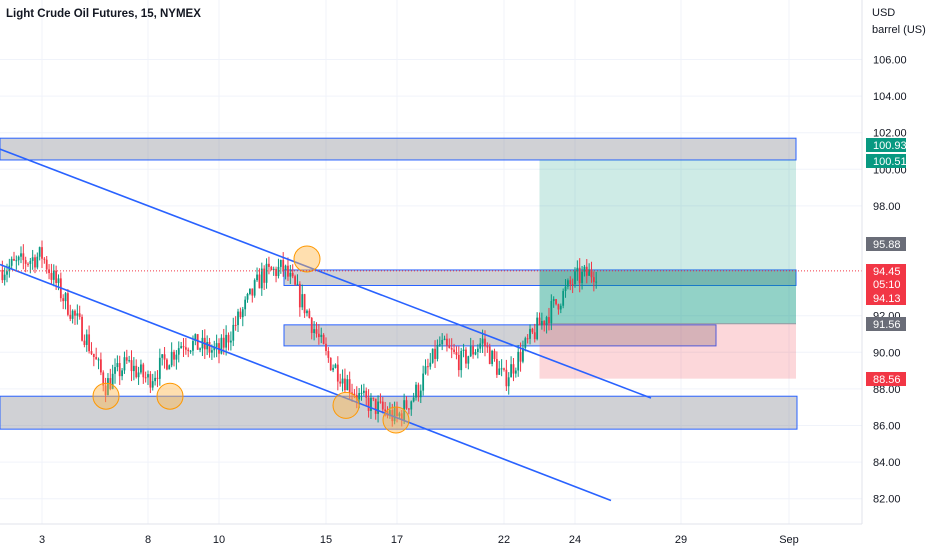 The height and width of the screenshot is (550, 932). I want to click on price-tick-label: 86.00, so click(887, 427).